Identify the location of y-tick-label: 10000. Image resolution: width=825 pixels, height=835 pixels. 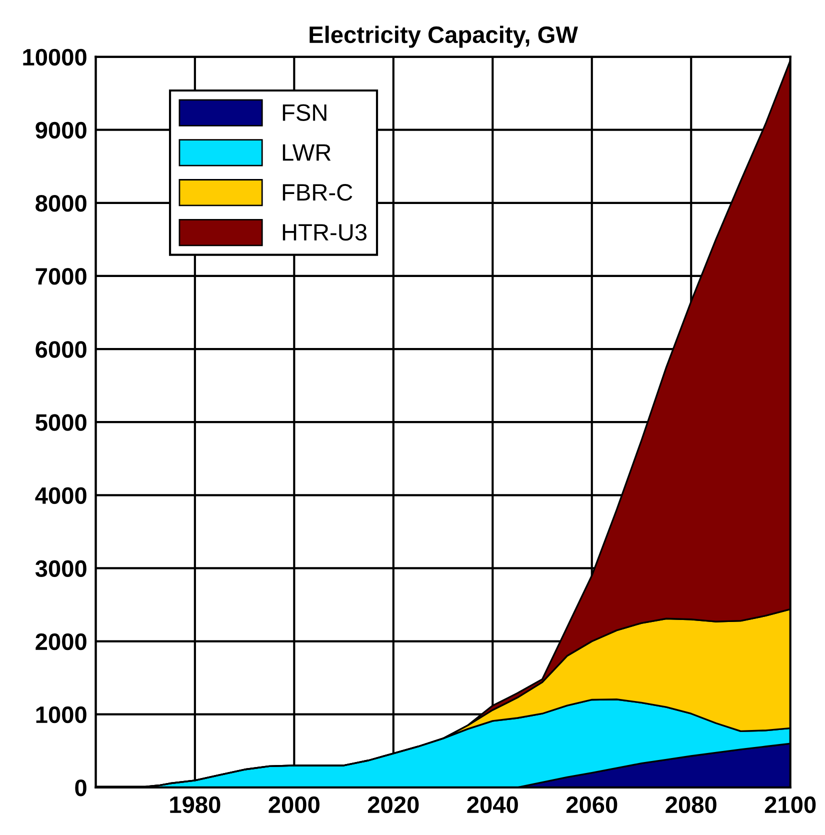
(54, 57).